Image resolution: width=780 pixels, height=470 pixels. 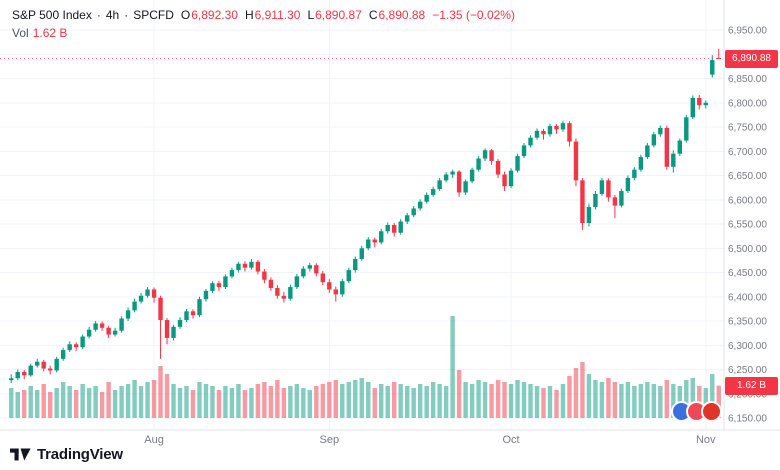 I want to click on open-readout: O6,892.30, so click(x=209, y=15).